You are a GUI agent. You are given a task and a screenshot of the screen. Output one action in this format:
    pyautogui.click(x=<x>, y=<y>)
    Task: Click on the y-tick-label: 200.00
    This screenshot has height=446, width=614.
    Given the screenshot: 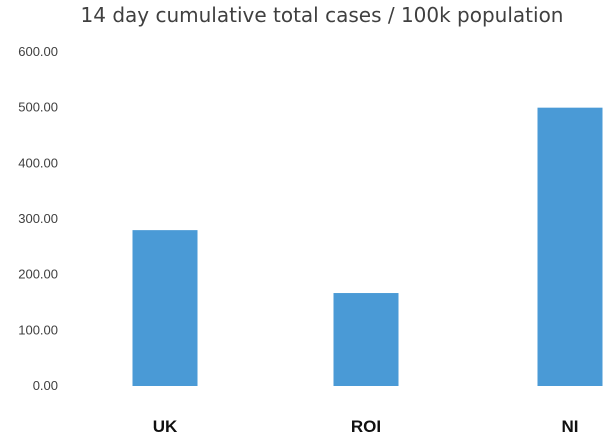 What is the action you would take?
    pyautogui.click(x=38, y=274)
    